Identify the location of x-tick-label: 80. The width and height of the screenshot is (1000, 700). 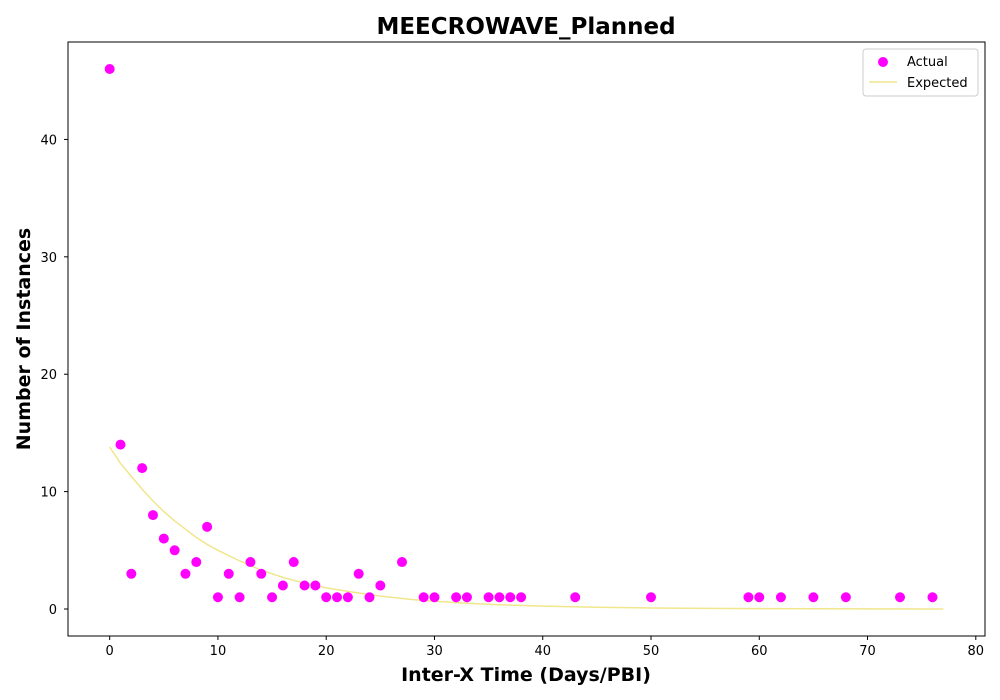
(976, 651).